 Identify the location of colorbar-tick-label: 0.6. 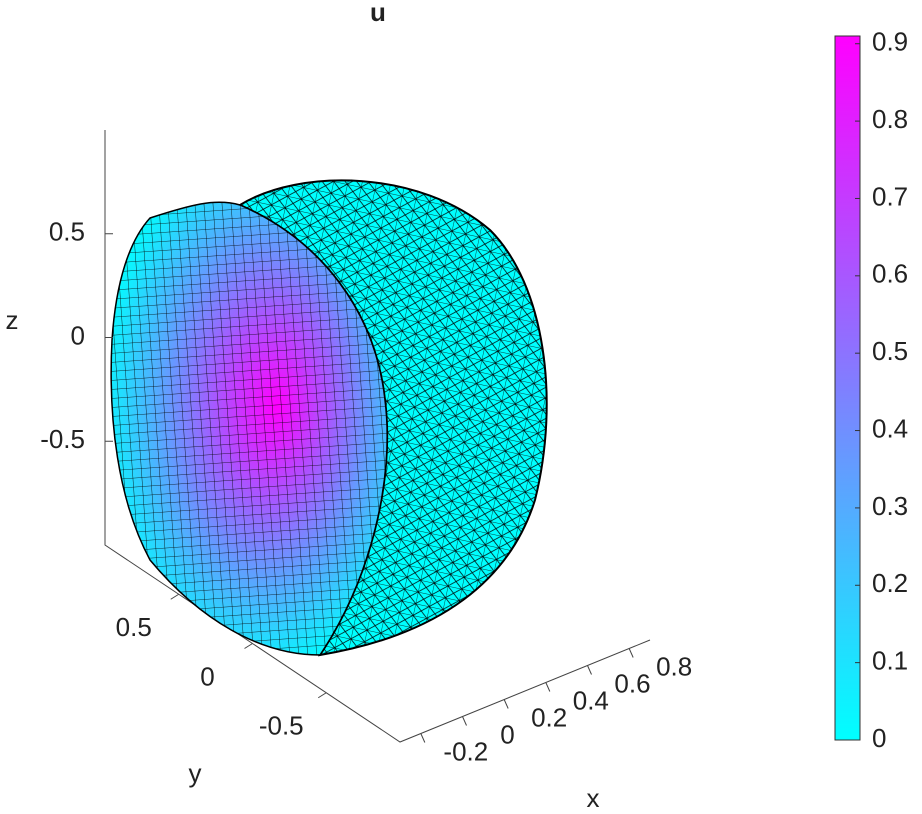
(890, 274).